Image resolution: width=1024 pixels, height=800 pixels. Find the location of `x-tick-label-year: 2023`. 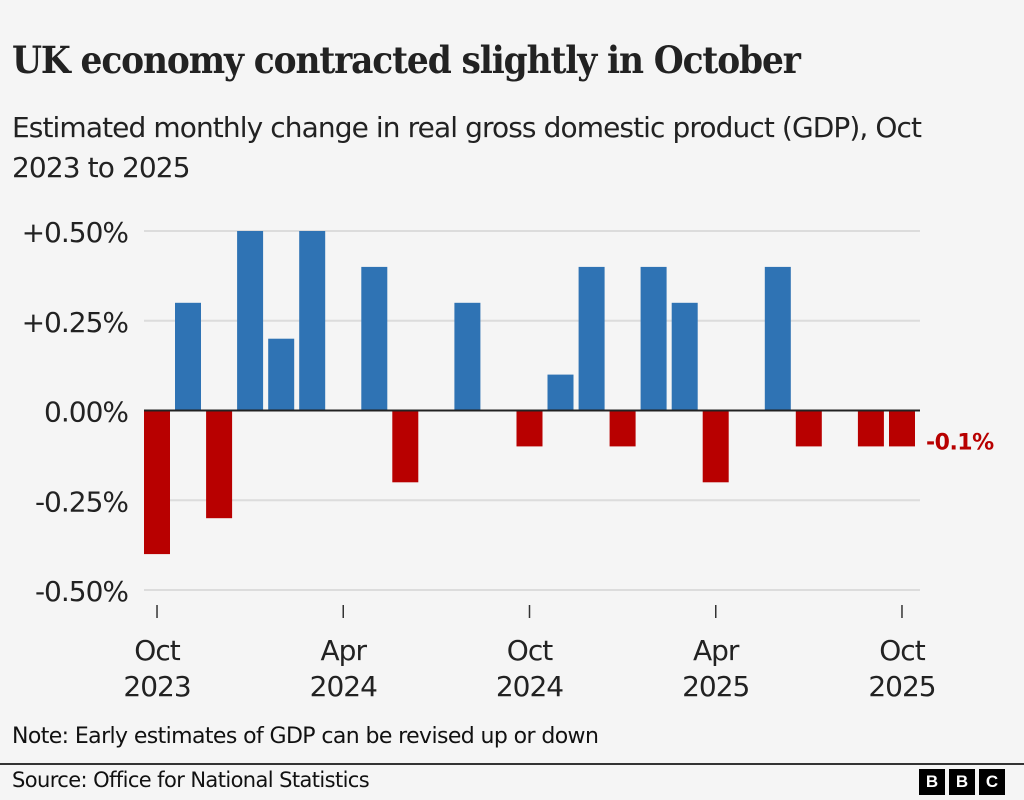

x-tick-label-year: 2023 is located at coordinates (156, 685).